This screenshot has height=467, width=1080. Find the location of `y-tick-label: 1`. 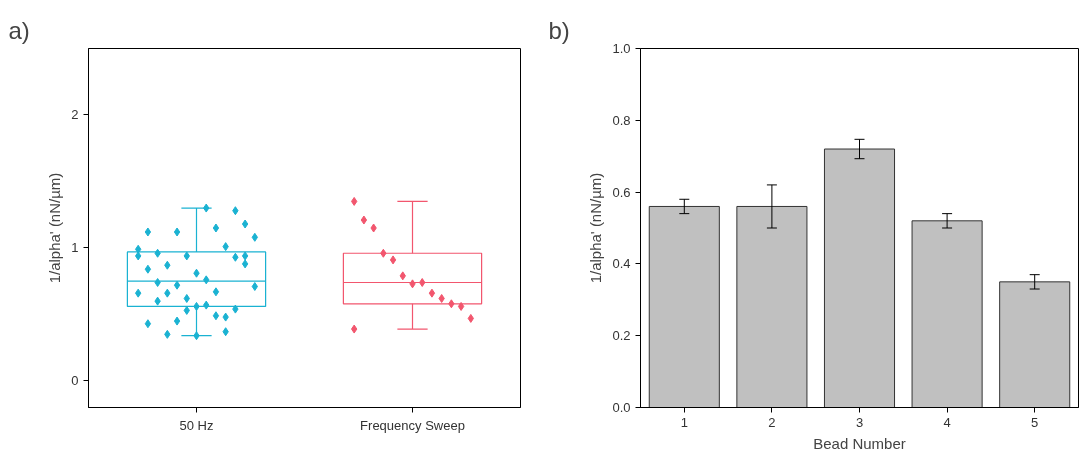

y-tick-label: 1 is located at coordinates (75, 248).